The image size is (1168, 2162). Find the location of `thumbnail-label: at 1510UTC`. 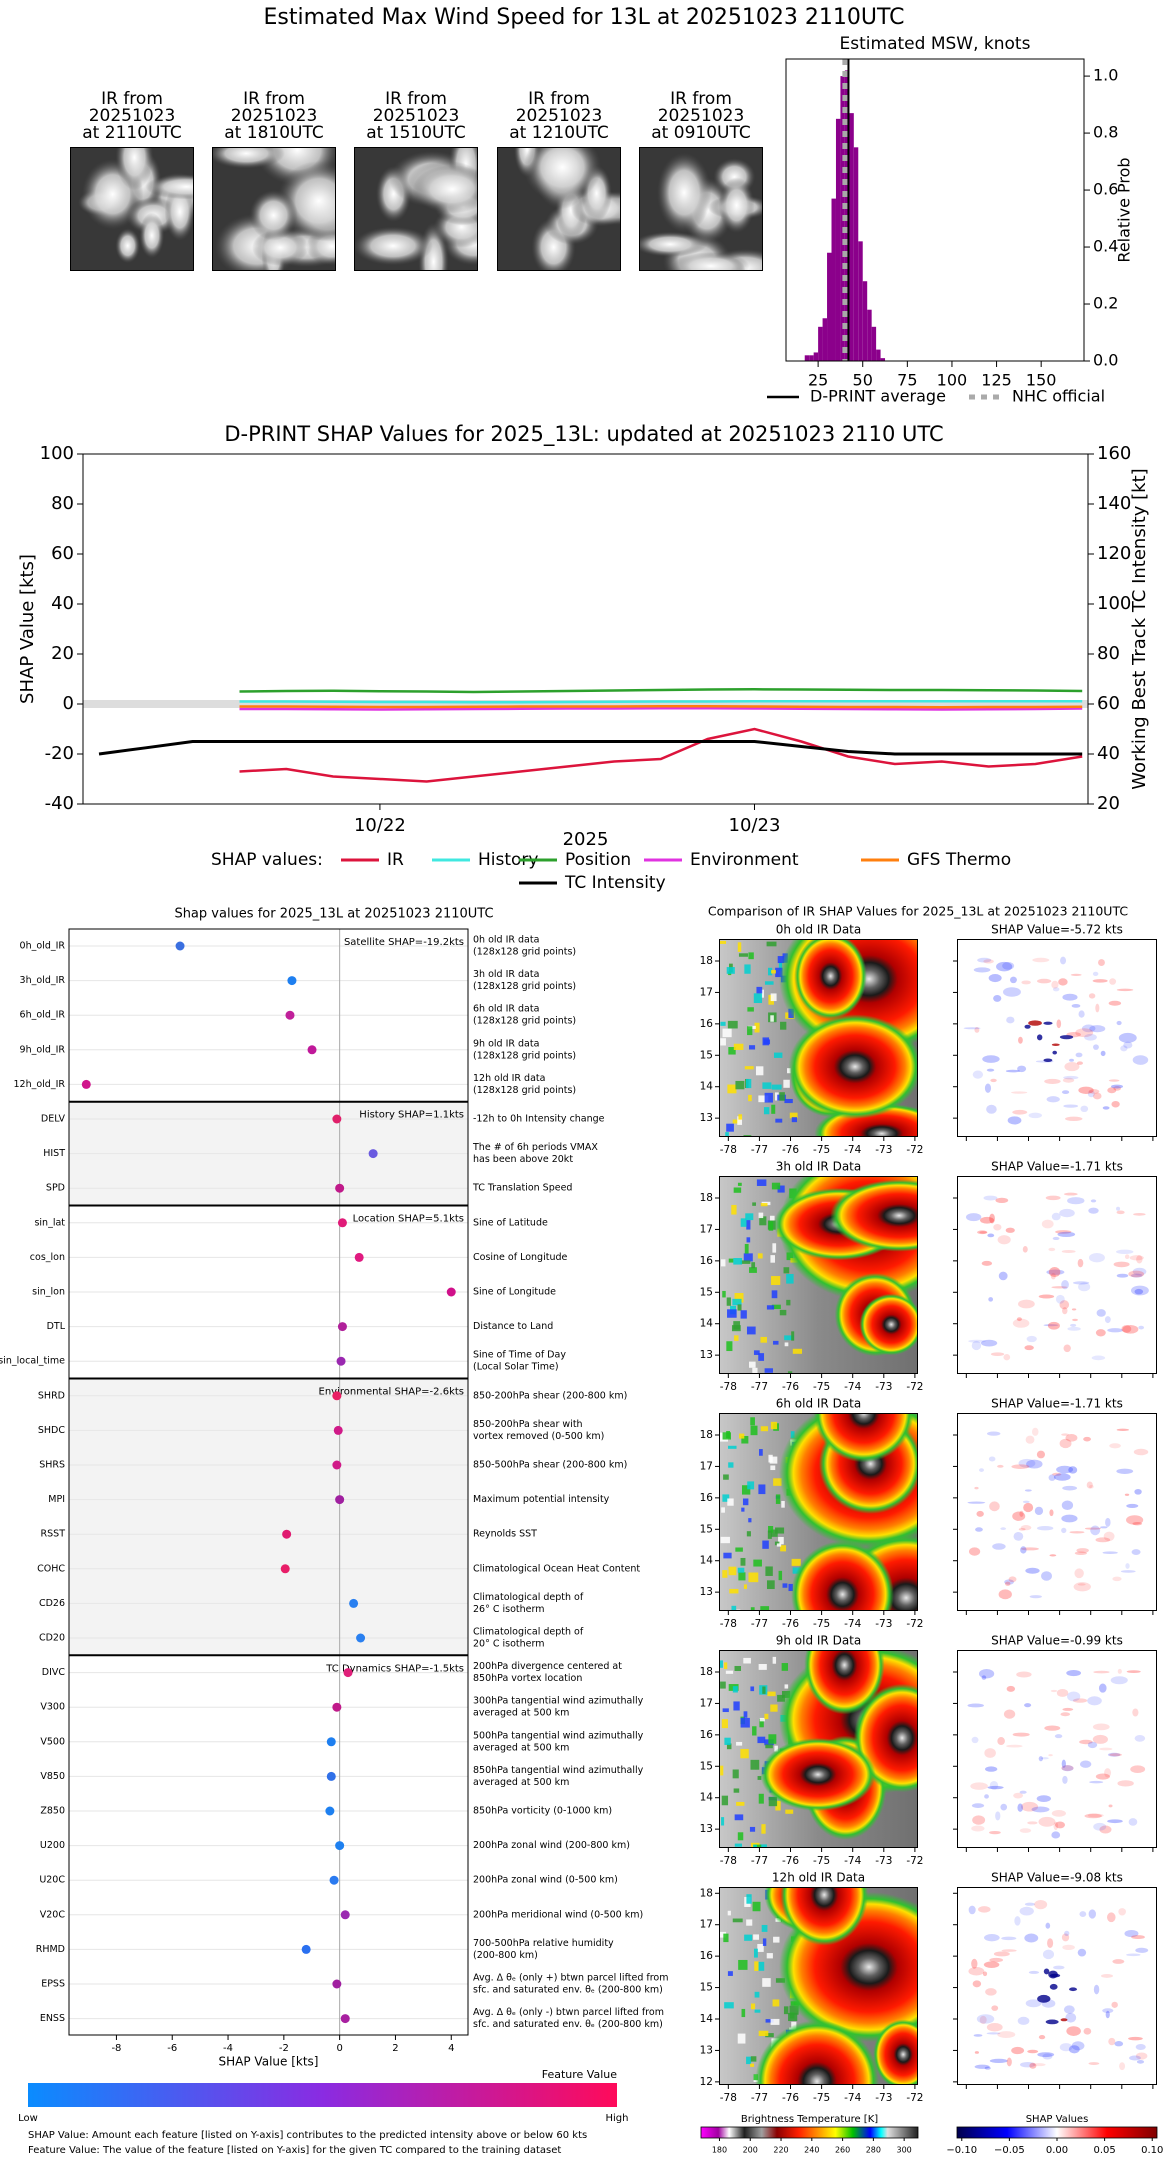

thumbnail-label: at 1510UTC is located at coordinates (415, 133).